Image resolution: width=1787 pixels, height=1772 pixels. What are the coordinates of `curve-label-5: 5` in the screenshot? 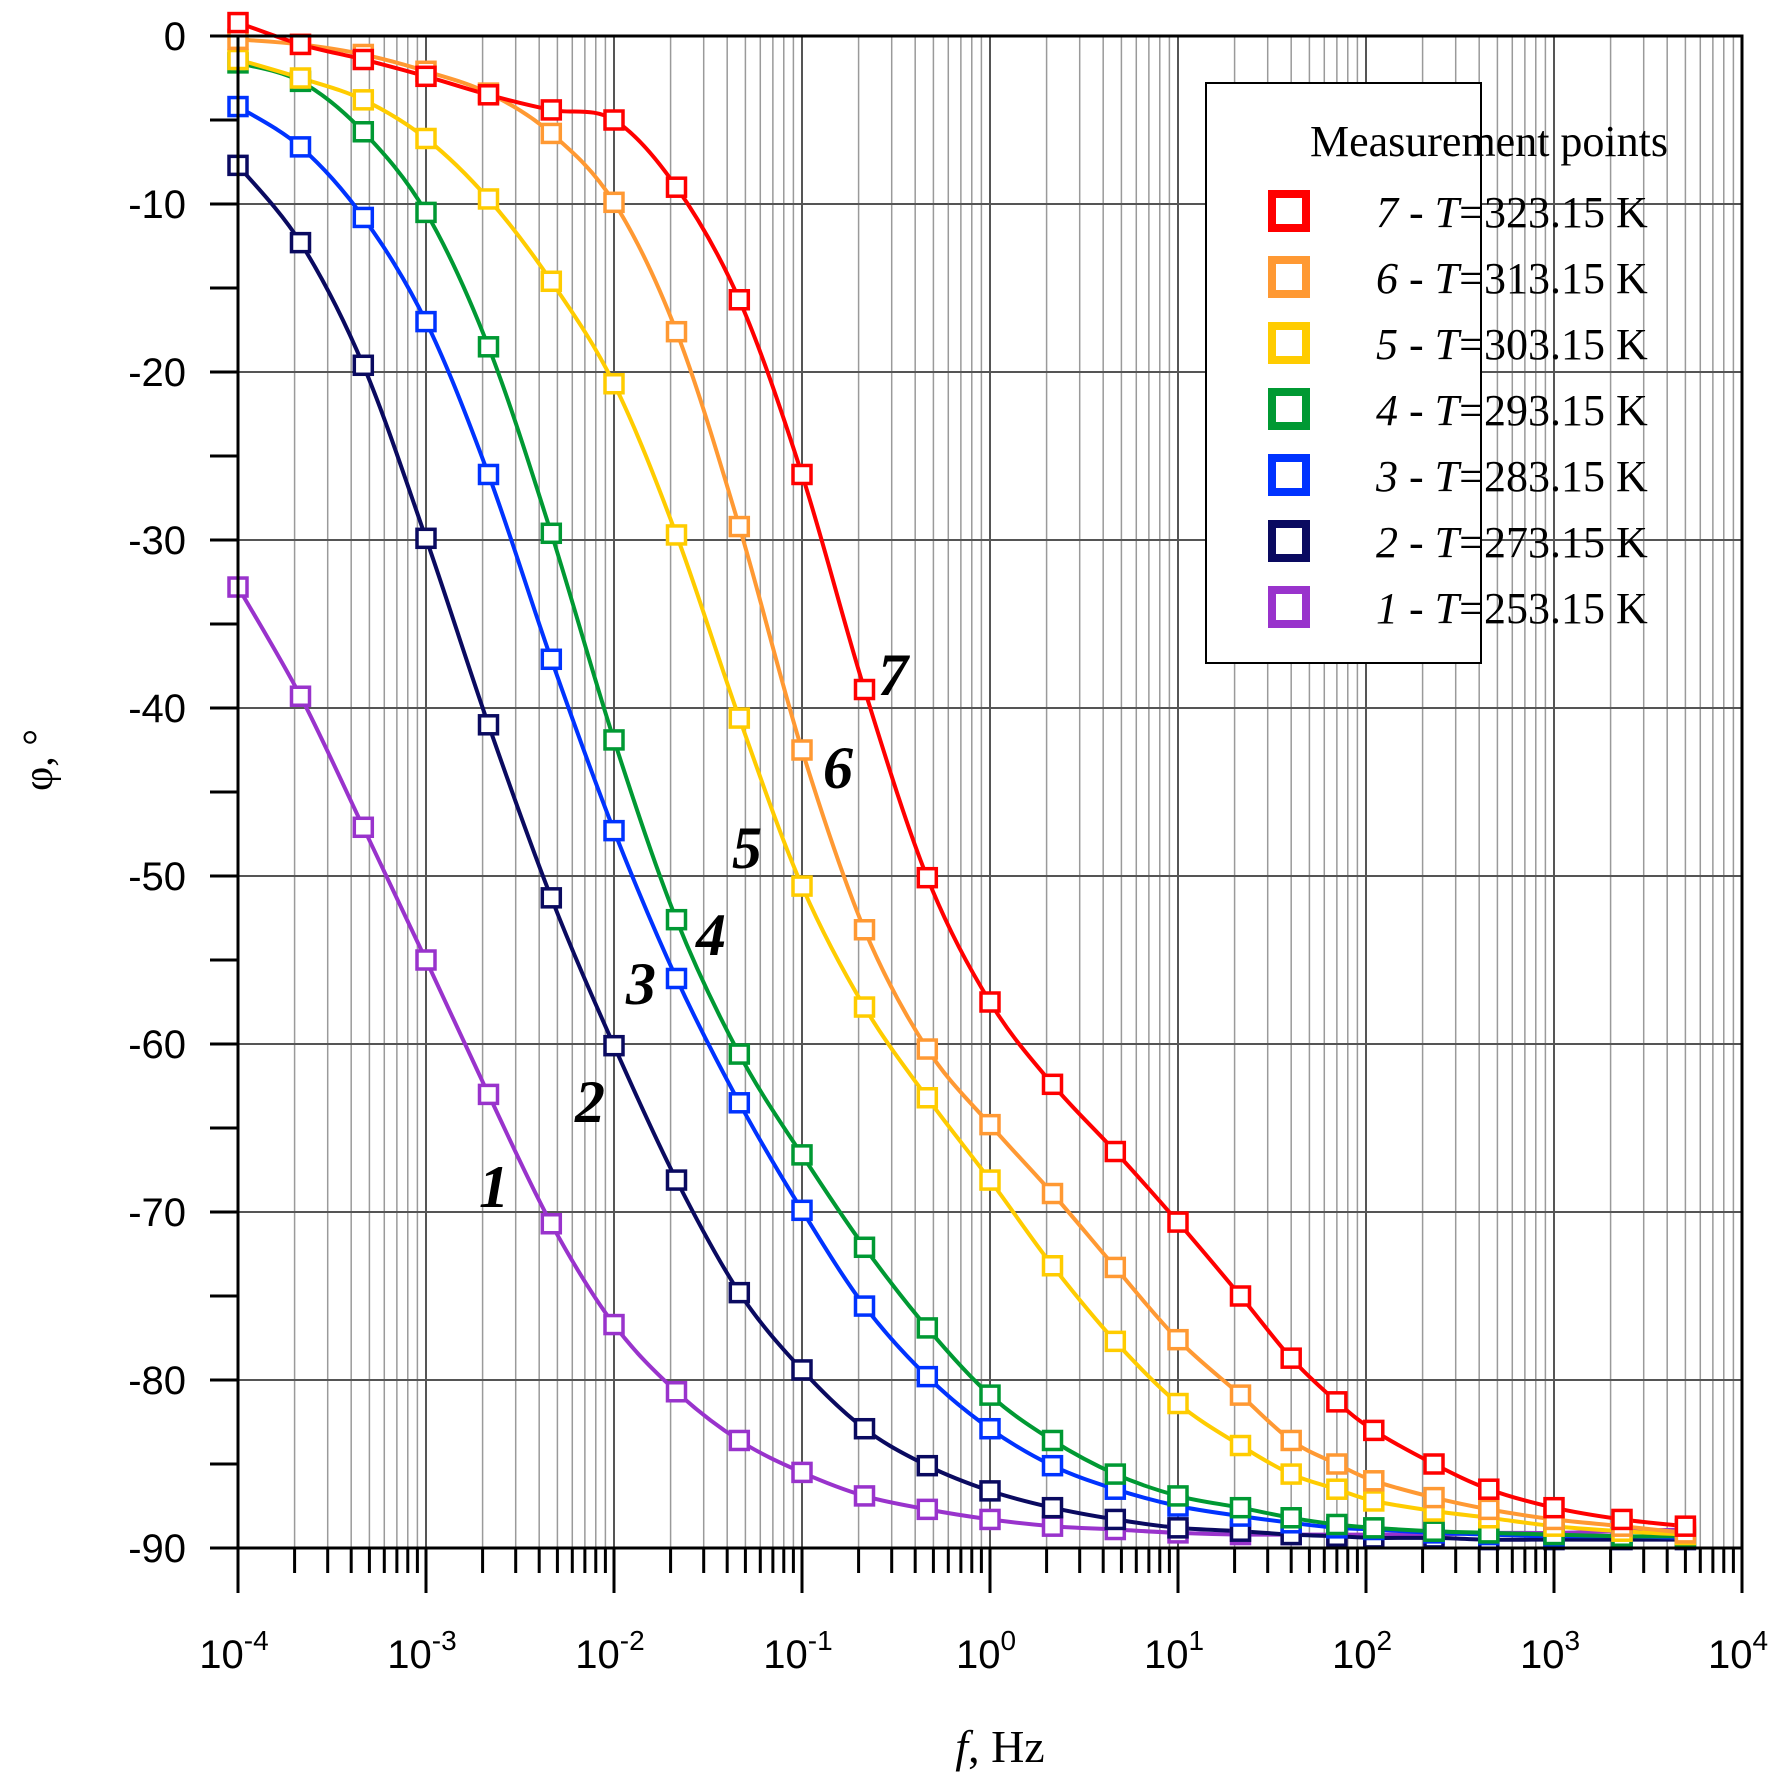 It's located at (747, 848).